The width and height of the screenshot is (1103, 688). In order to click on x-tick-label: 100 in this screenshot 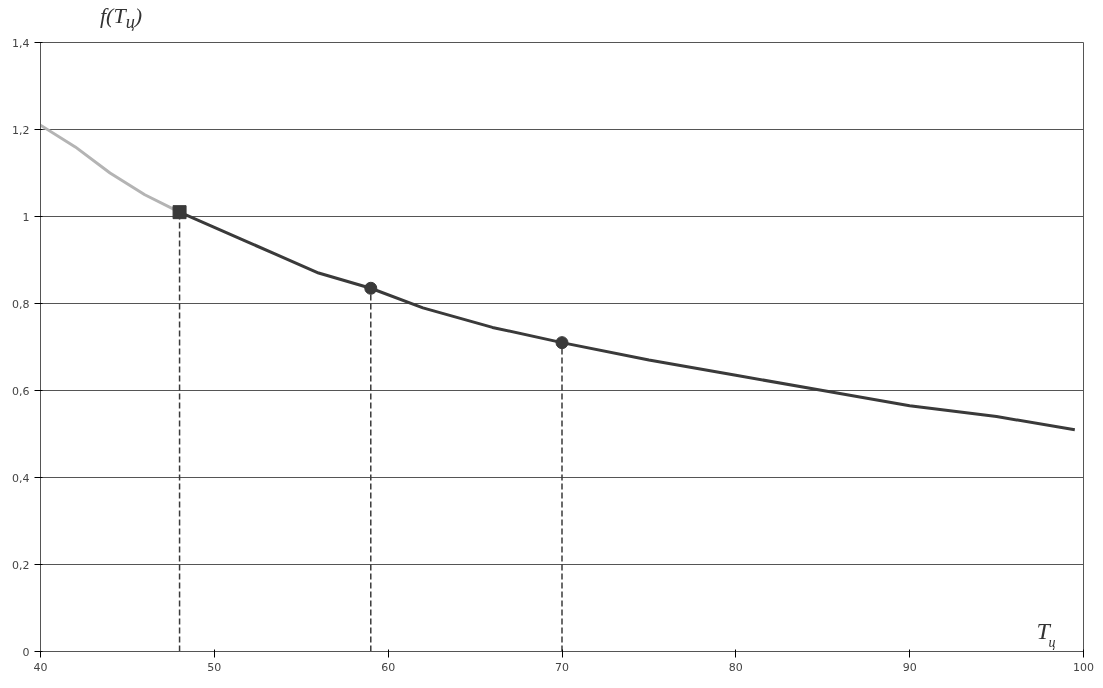, I will do `click(1083, 667)`.